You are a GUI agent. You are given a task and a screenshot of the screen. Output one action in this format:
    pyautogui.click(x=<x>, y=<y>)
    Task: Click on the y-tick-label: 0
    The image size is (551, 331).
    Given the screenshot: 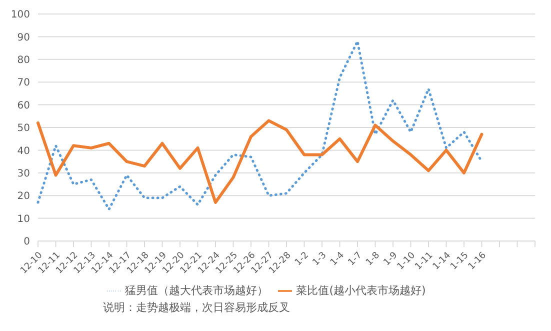 What is the action you would take?
    pyautogui.click(x=27, y=242)
    